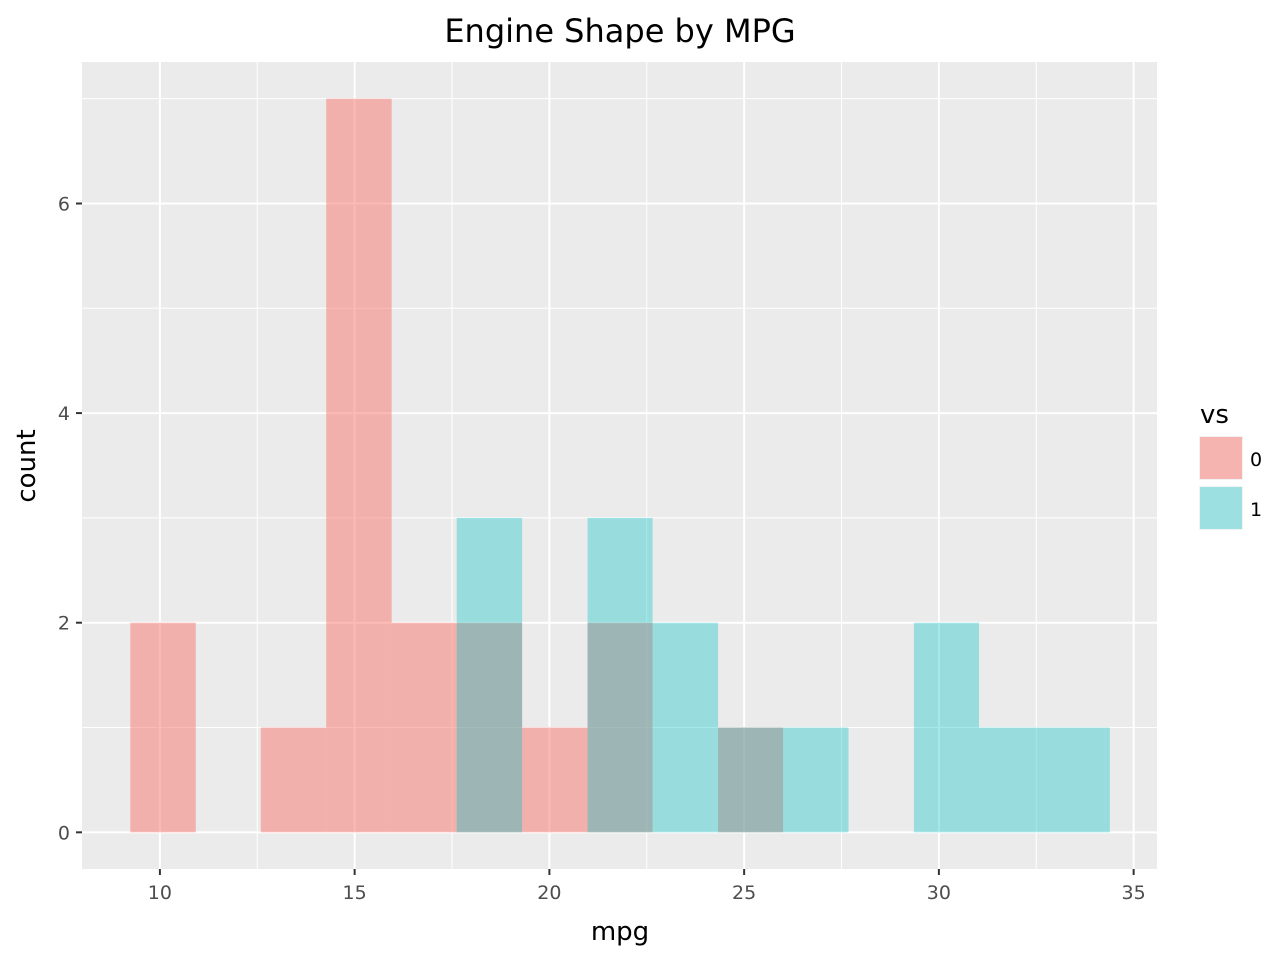  I want to click on legend-label-0: 0, so click(1256, 460).